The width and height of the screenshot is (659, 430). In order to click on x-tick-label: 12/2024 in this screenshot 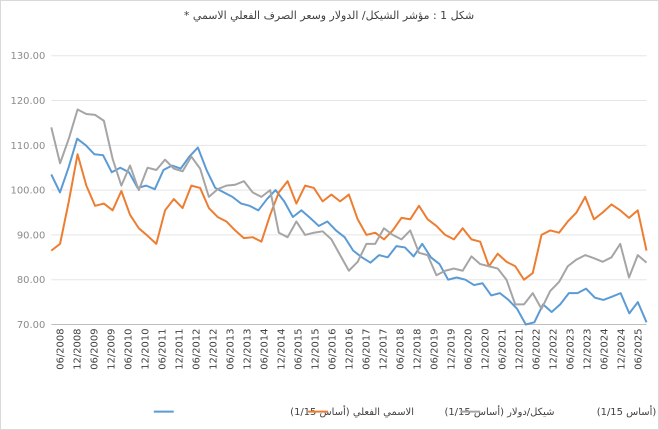, I will do `click(621, 348)`.